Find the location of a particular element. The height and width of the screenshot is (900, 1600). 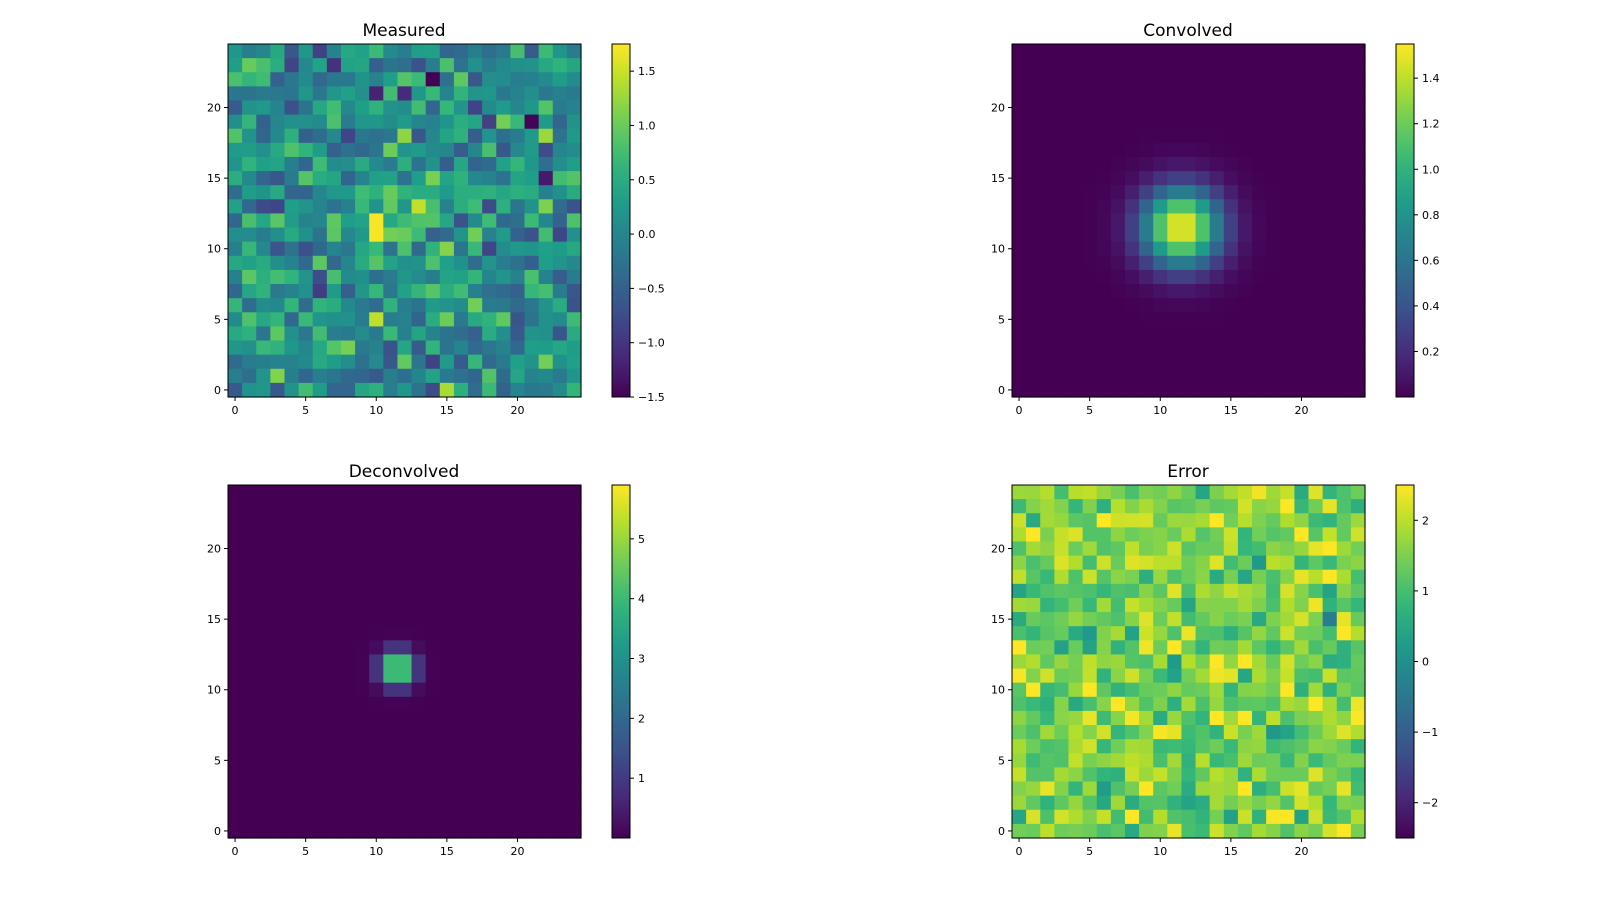

colorbar-gradient-measured is located at coordinates (621, 220).